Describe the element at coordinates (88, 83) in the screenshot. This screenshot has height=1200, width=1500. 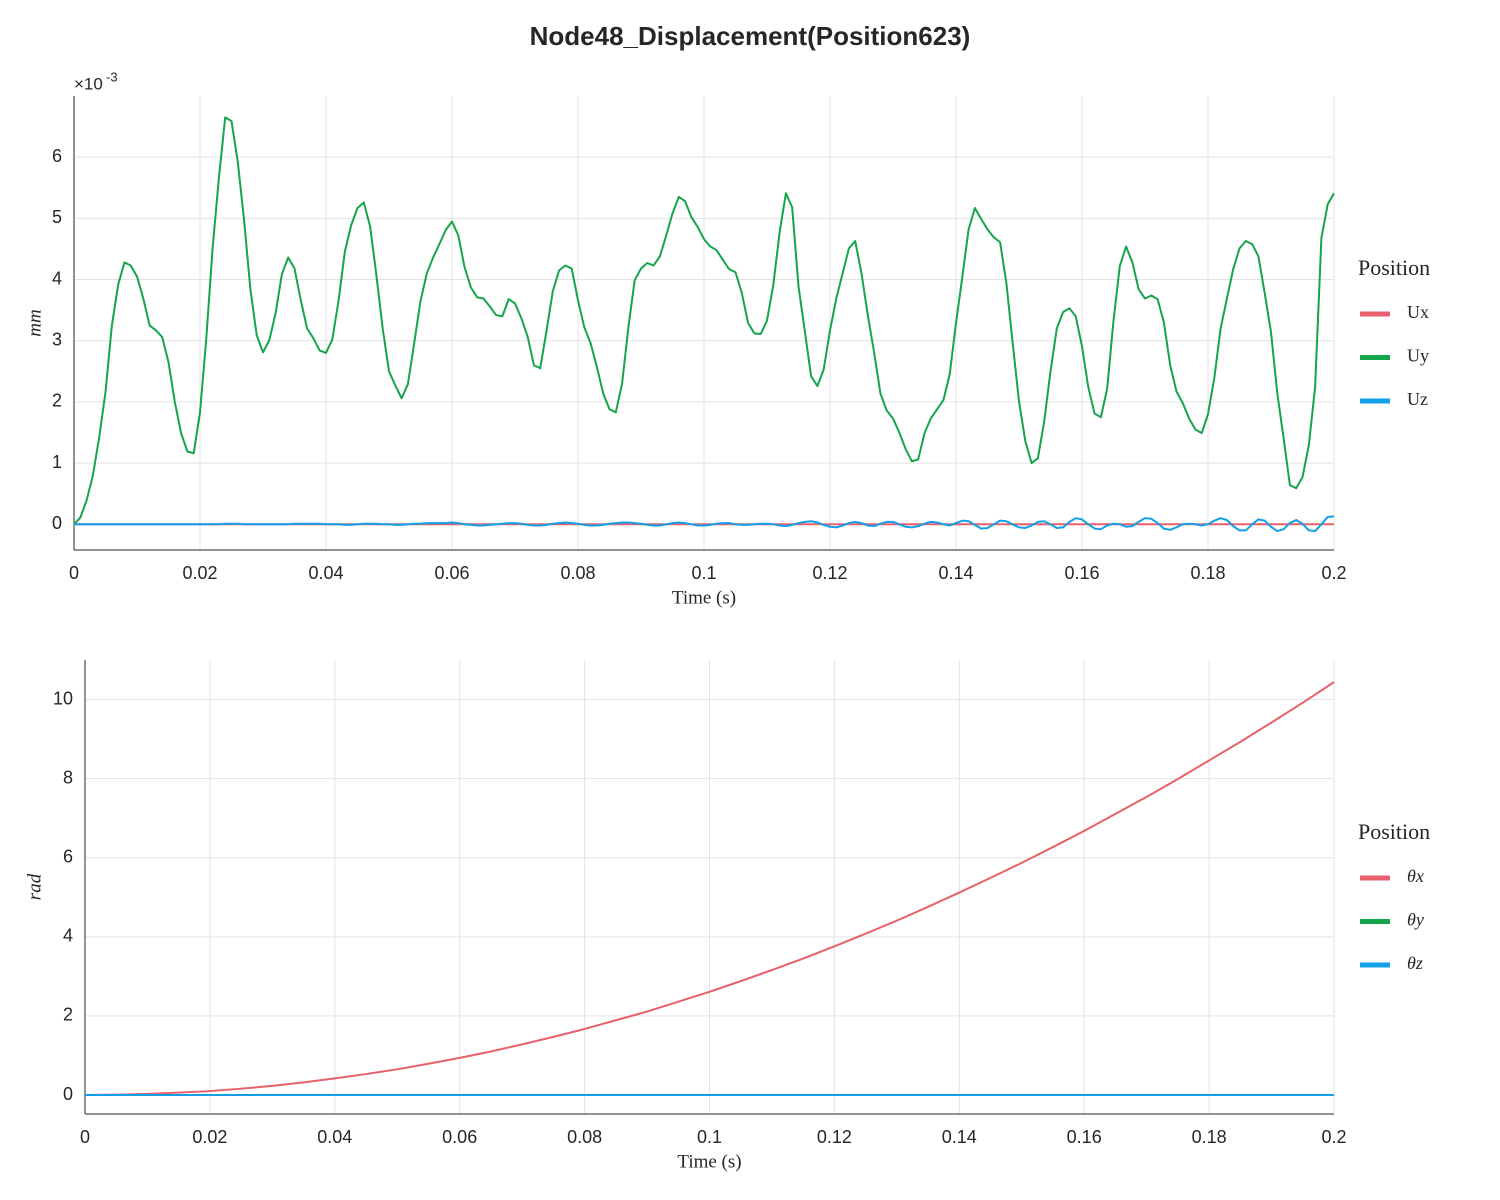
I see `exponent-base: ×10` at that location.